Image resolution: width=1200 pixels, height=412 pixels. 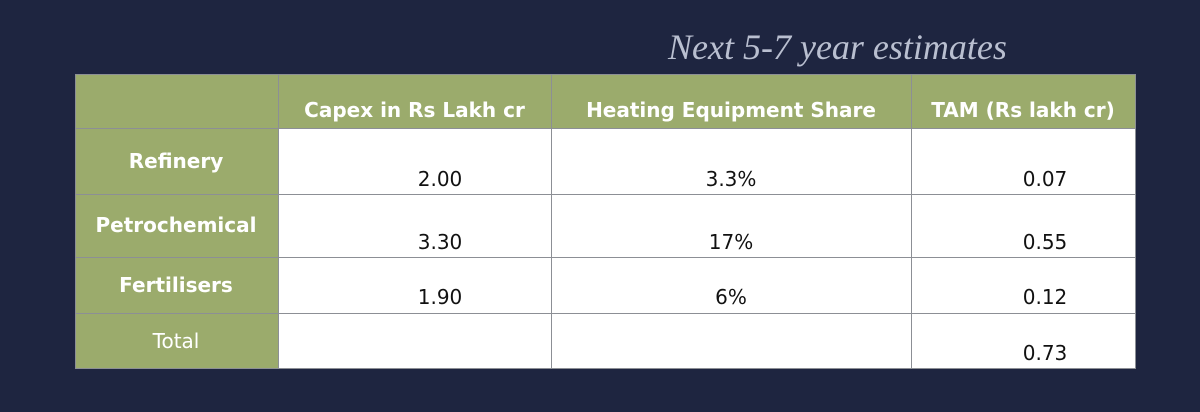 What do you see at coordinates (1023, 110) in the screenshot?
I see `column-header: TAM (Rs lakh cr)` at bounding box center [1023, 110].